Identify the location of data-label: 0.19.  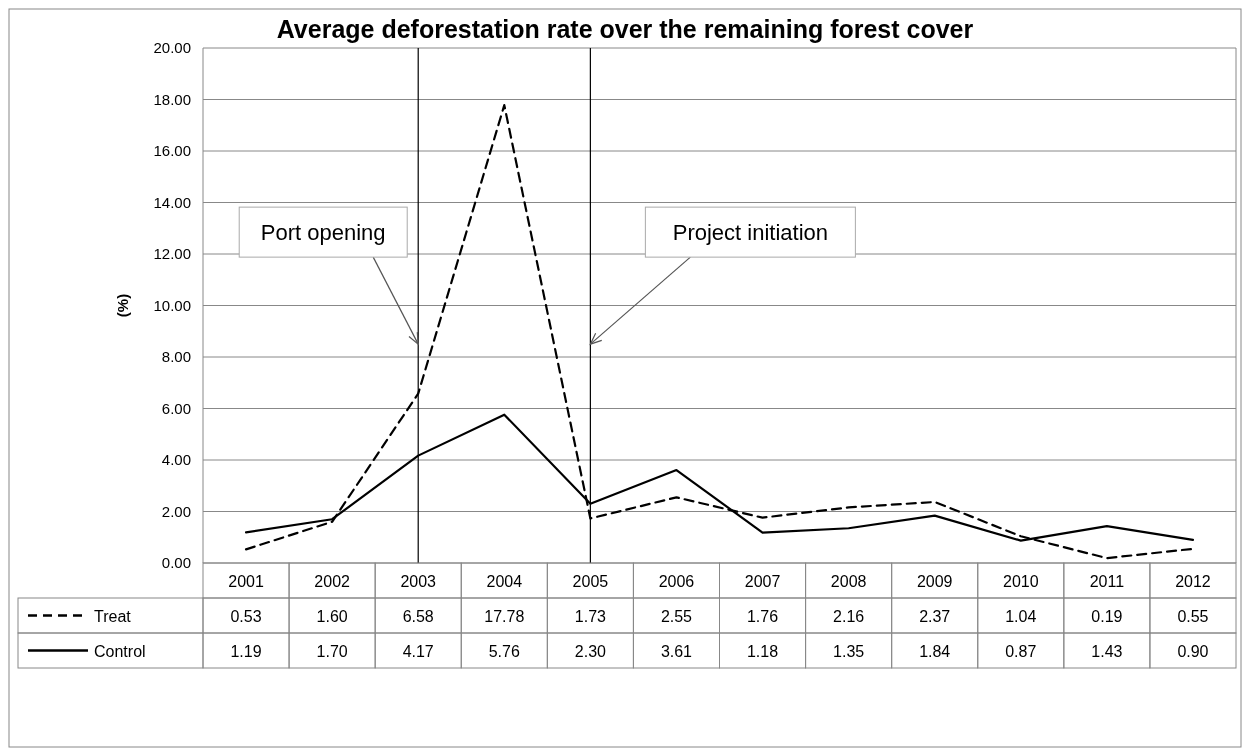
(1107, 616).